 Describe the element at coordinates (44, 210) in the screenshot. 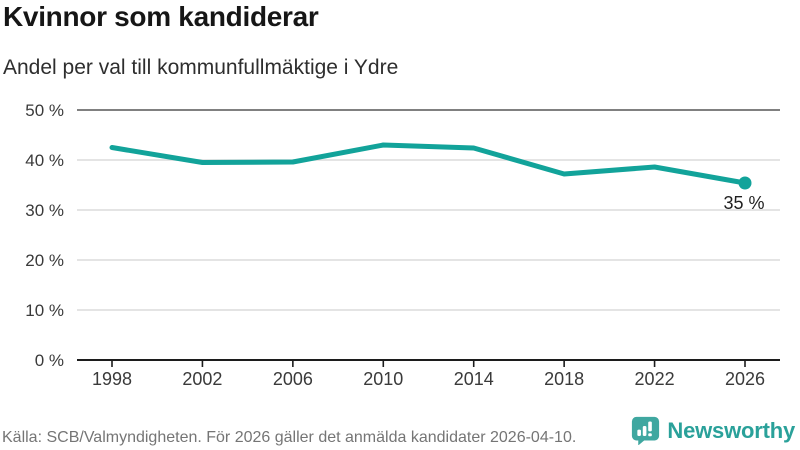

I see `y-tick-label: 30 %` at that location.